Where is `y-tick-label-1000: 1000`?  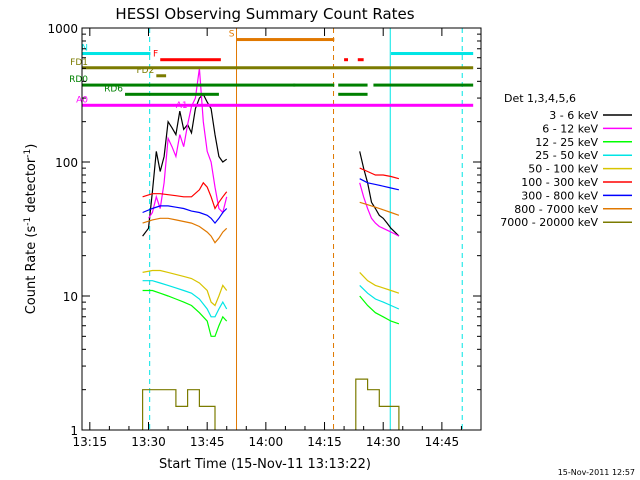 y-tick-label-1000: 1000 is located at coordinates (62, 29).